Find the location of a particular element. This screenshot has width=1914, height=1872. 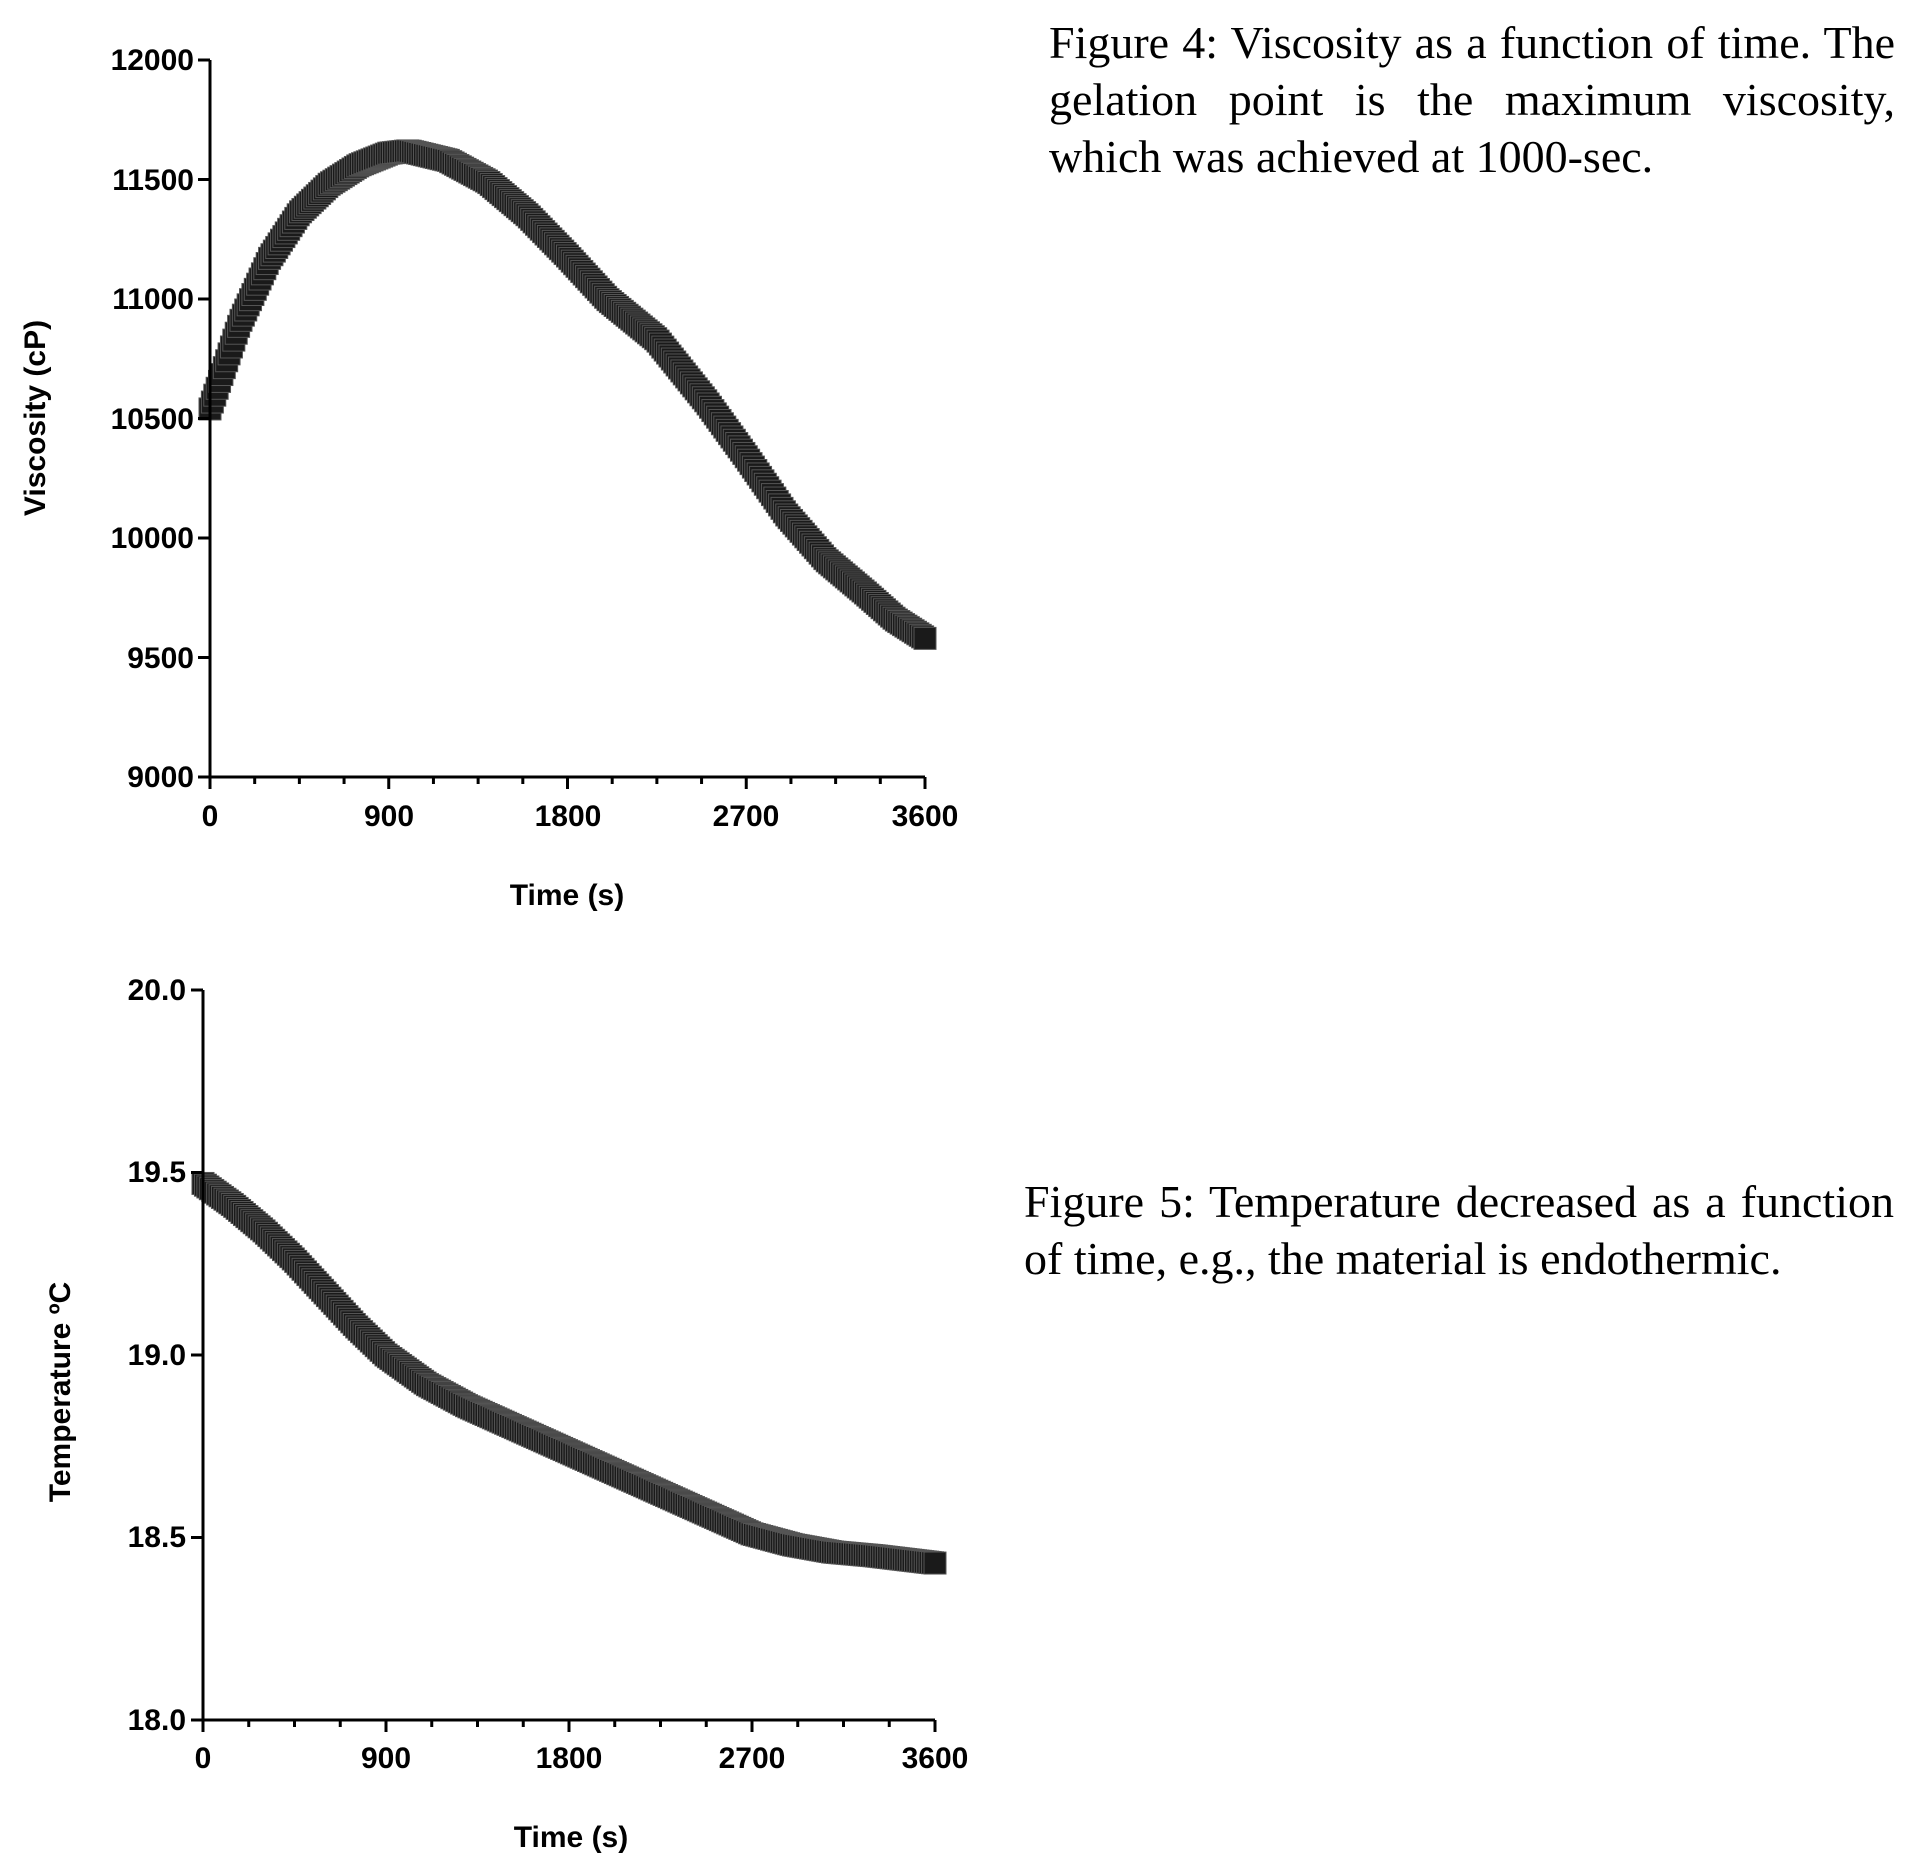

y-axis-title: Temperature ºC is located at coordinates (60, 1392).